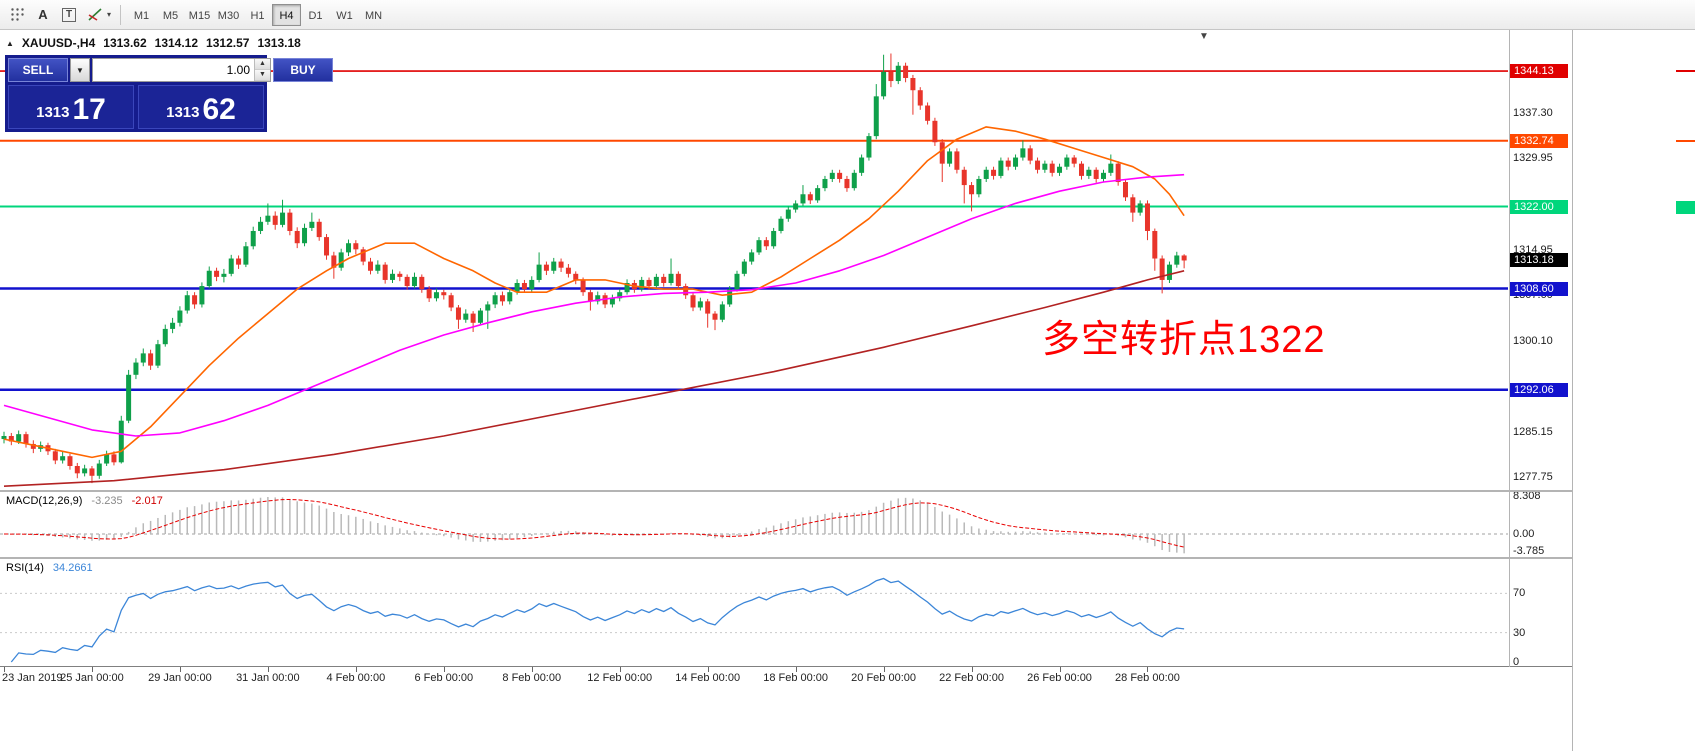 This screenshot has height=751, width=1695. What do you see at coordinates (1516, 662) in the screenshot?
I see `rsi-axis-label: 0` at bounding box center [1516, 662].